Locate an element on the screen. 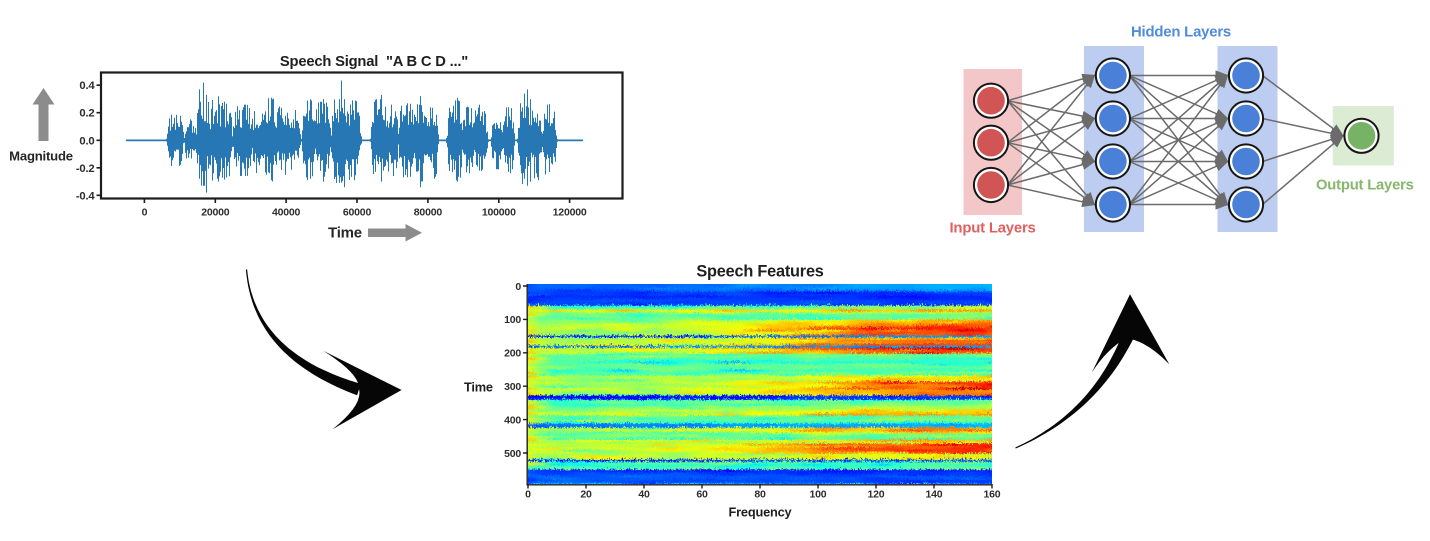 This screenshot has height=541, width=1430. svg-text: 80000 is located at coordinates (428, 213).